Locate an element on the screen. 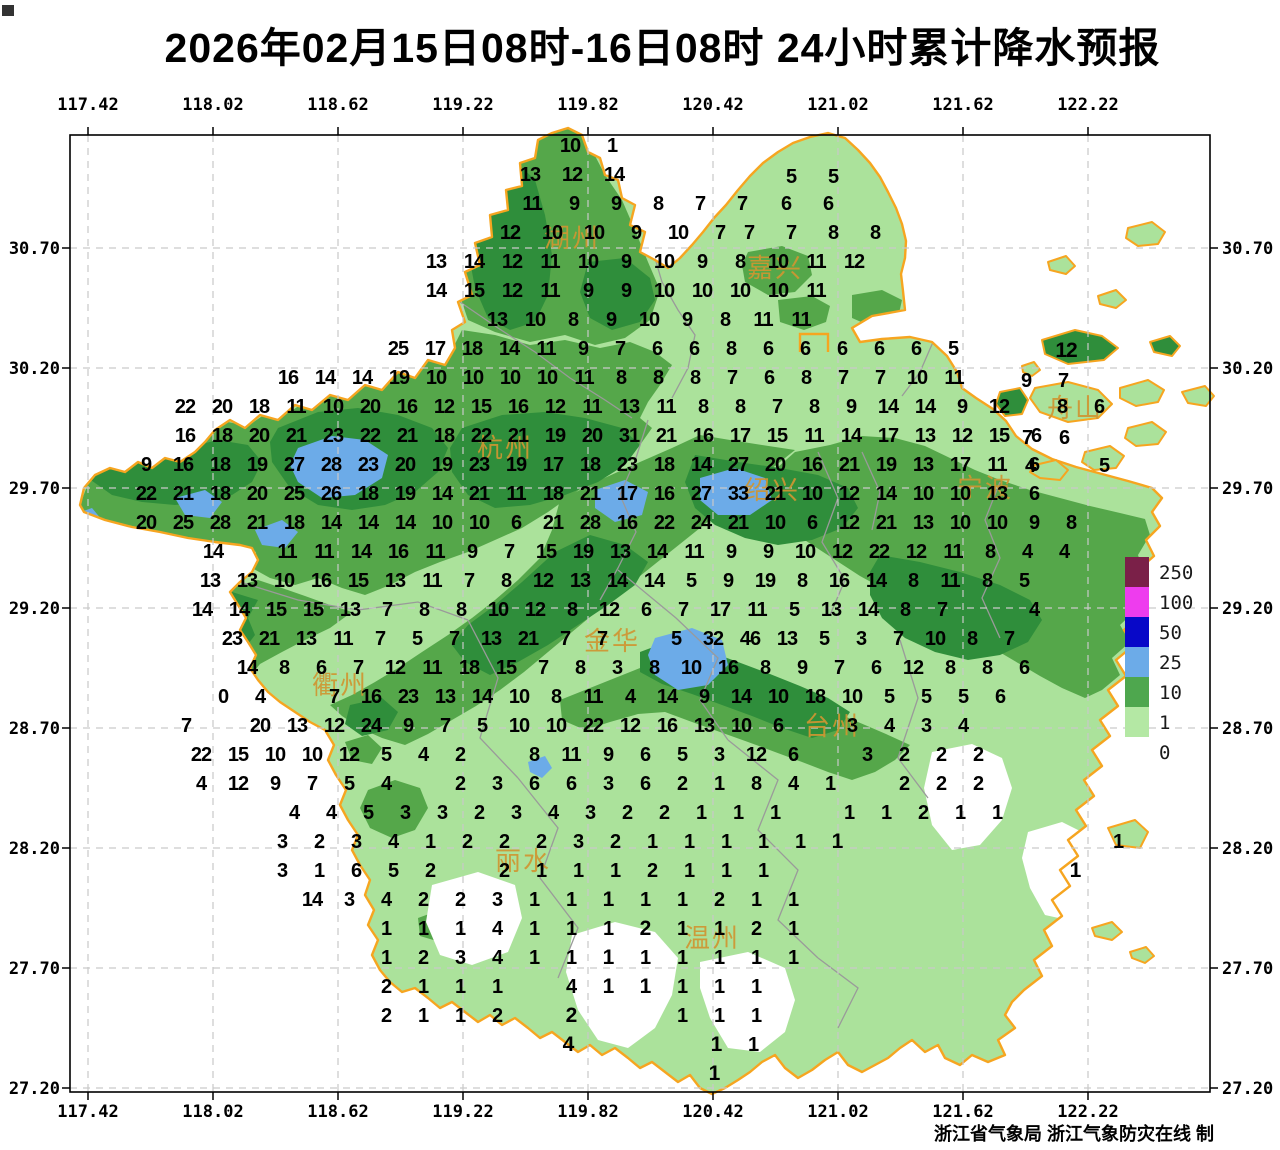 This screenshot has width=1280, height=1150. city-label-丽水: 丽水 is located at coordinates (523, 861).